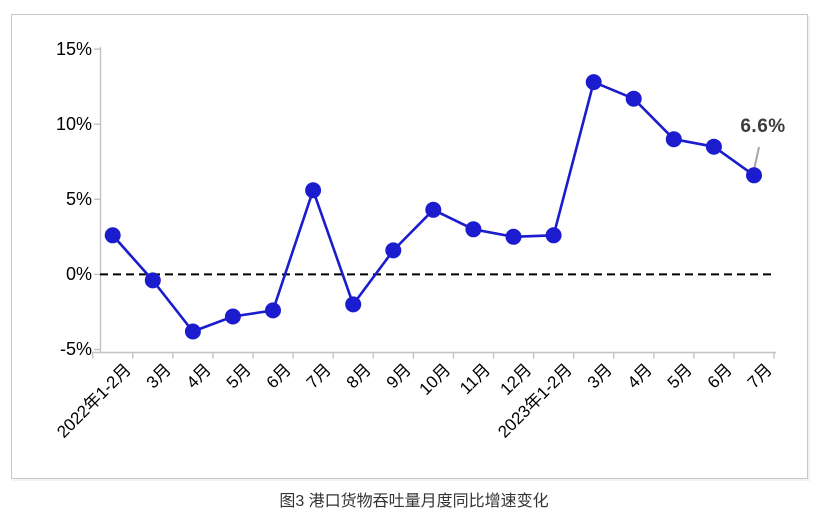 This screenshot has width=828, height=529. What do you see at coordinates (756, 158) in the screenshot?
I see `annotation-leader-line` at bounding box center [756, 158].